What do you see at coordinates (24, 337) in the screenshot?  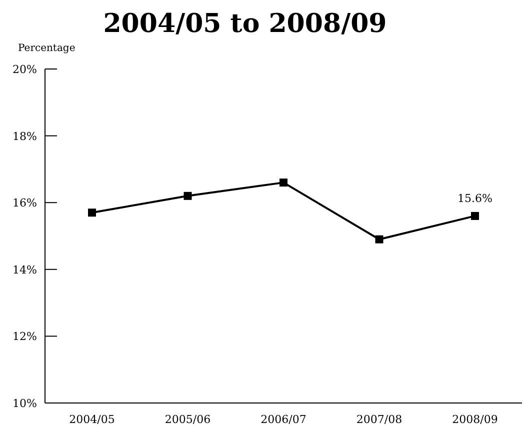 I see `y-tick-label: 12%` at bounding box center [24, 337].